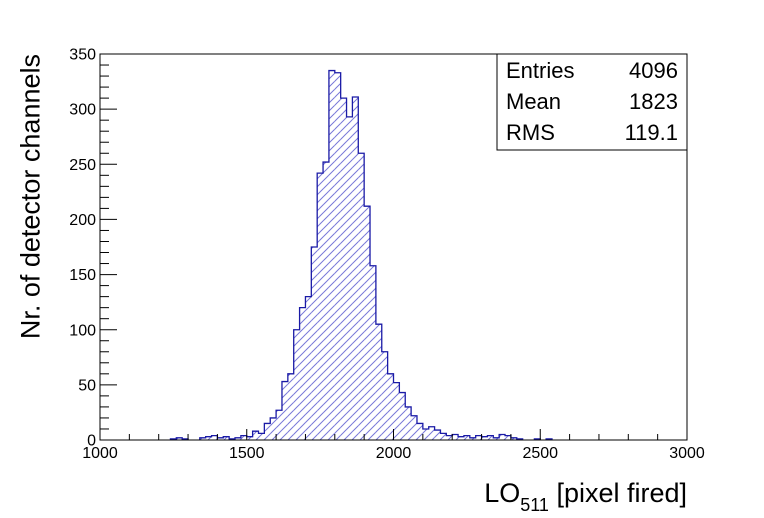 Image resolution: width=764 pixels, height=518 pixels. What do you see at coordinates (653, 101) in the screenshot?
I see `stats-mean-value: 1823` at bounding box center [653, 101].